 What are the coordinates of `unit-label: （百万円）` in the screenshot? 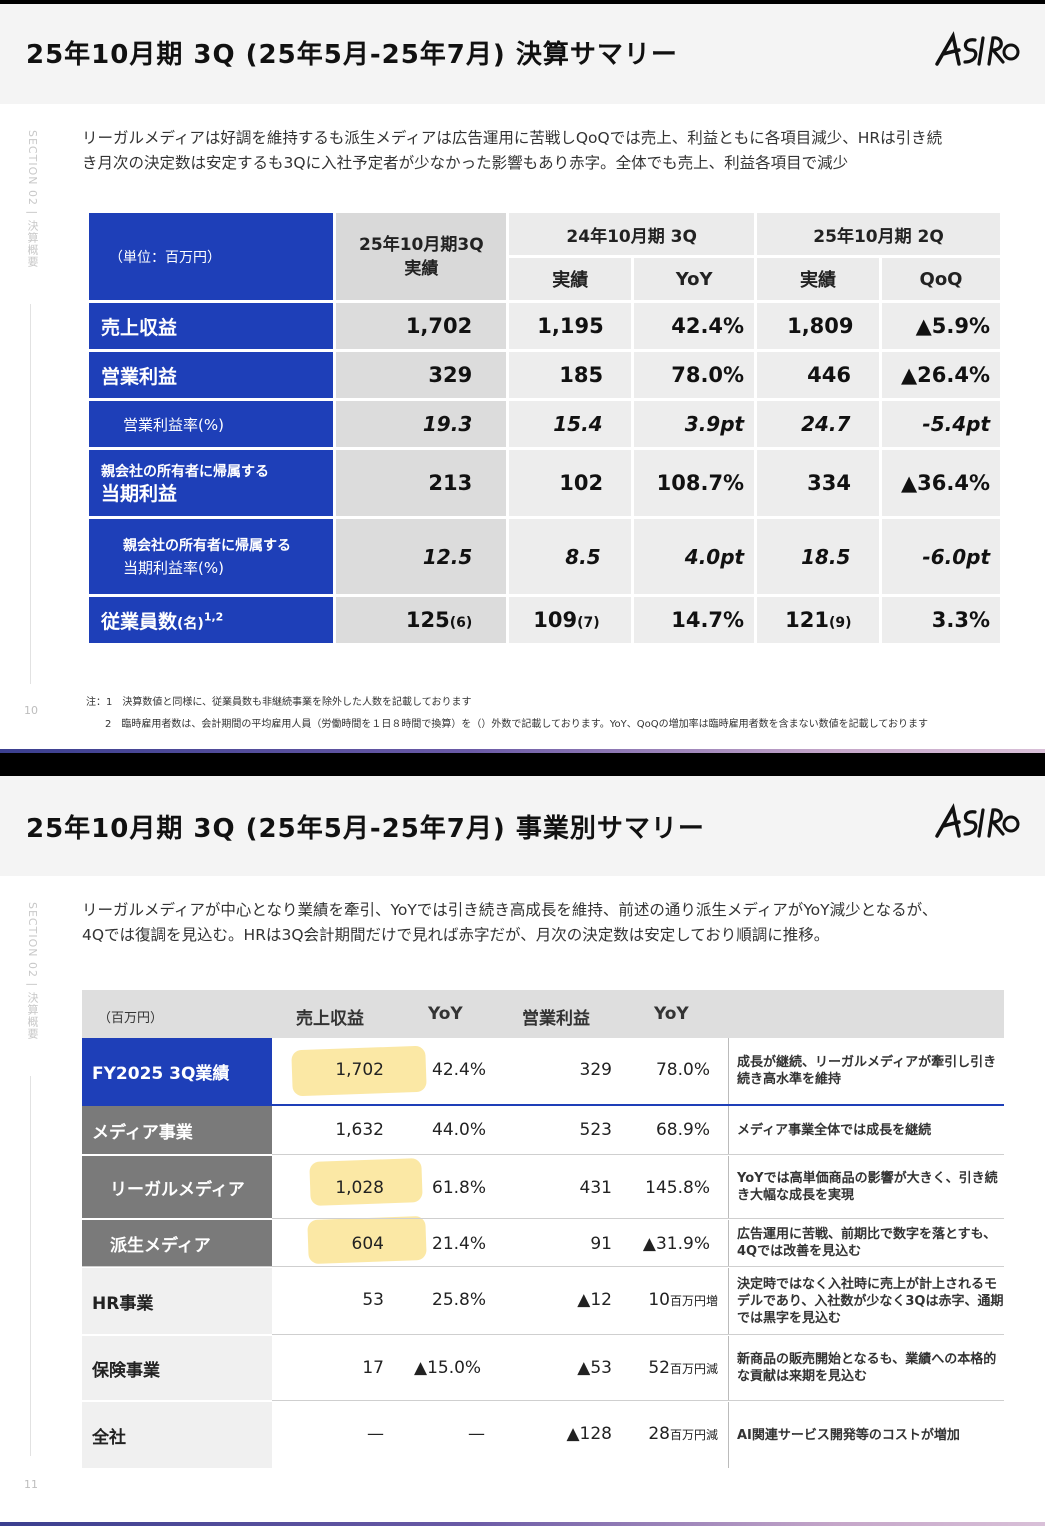 It's located at (131, 1018).